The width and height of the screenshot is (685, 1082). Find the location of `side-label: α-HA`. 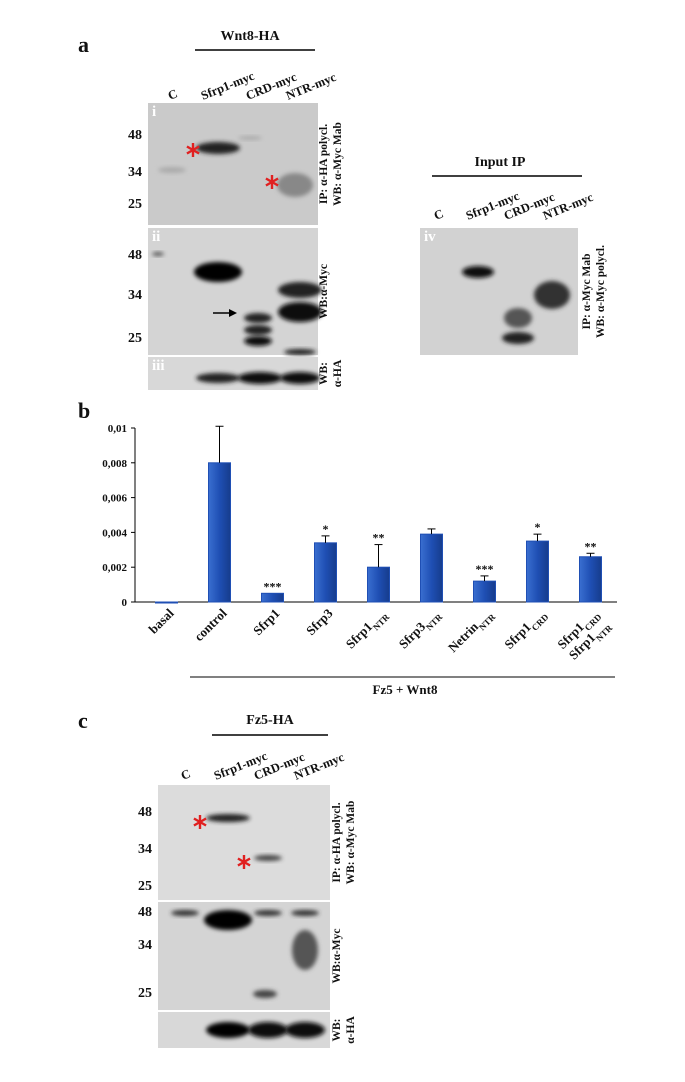

side-label: α-HA is located at coordinates (338, 373).